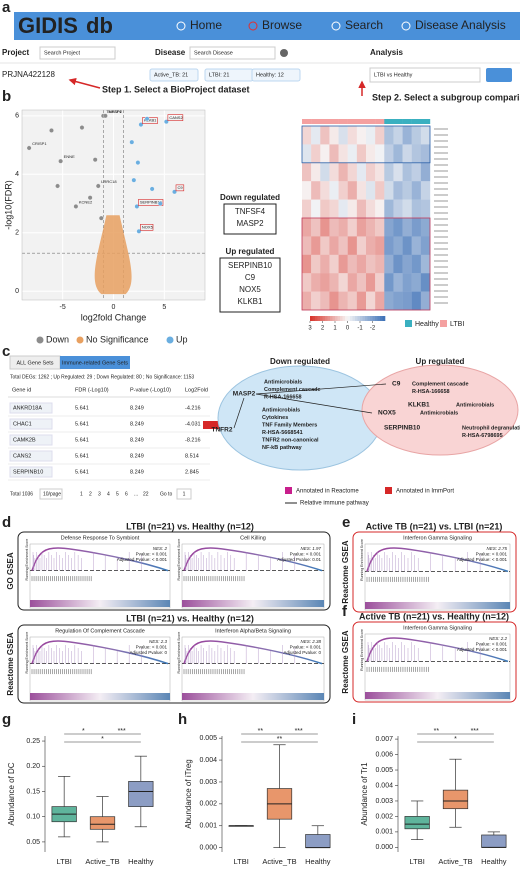  Describe the element at coordinates (28, 74) in the screenshot. I see `project-id: PRJNA422128` at that location.